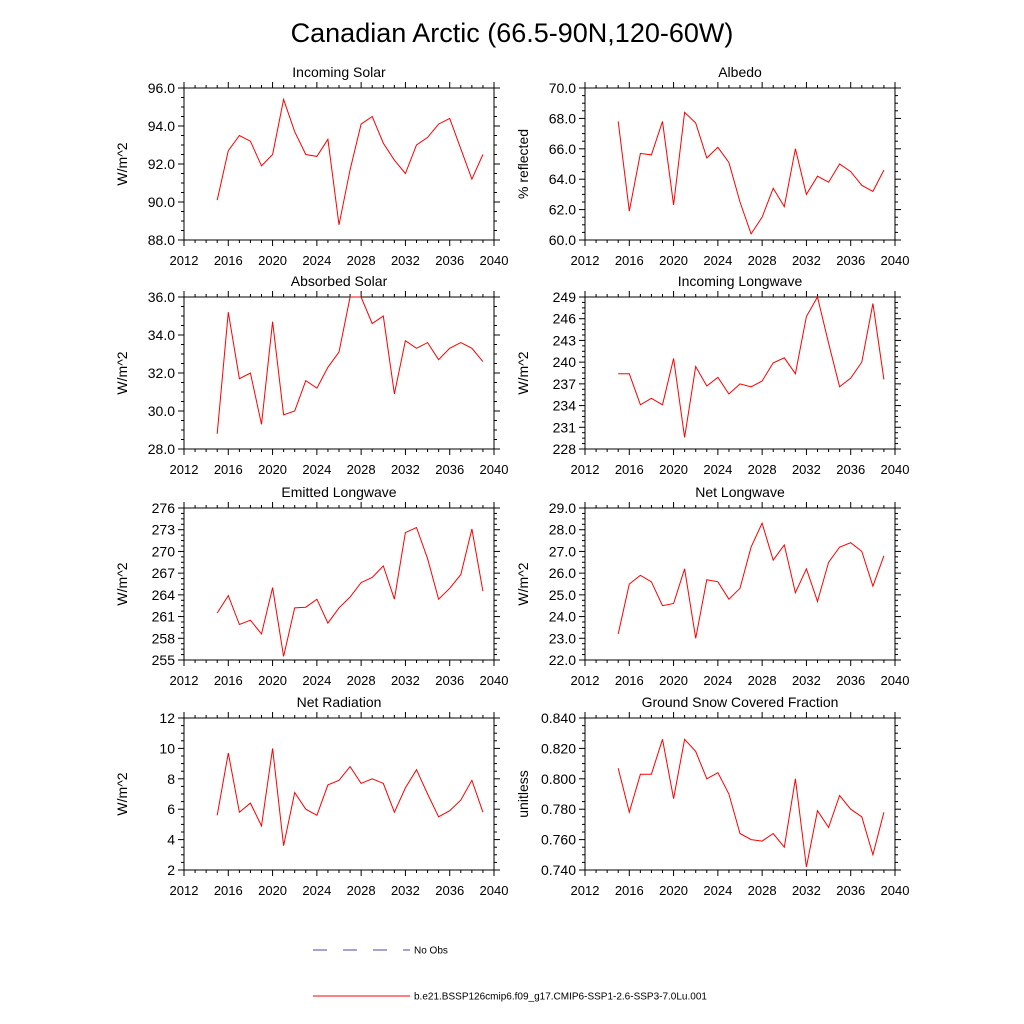  Describe the element at coordinates (350, 591) in the screenshot. I see `series-line-emitted-longwave` at that location.